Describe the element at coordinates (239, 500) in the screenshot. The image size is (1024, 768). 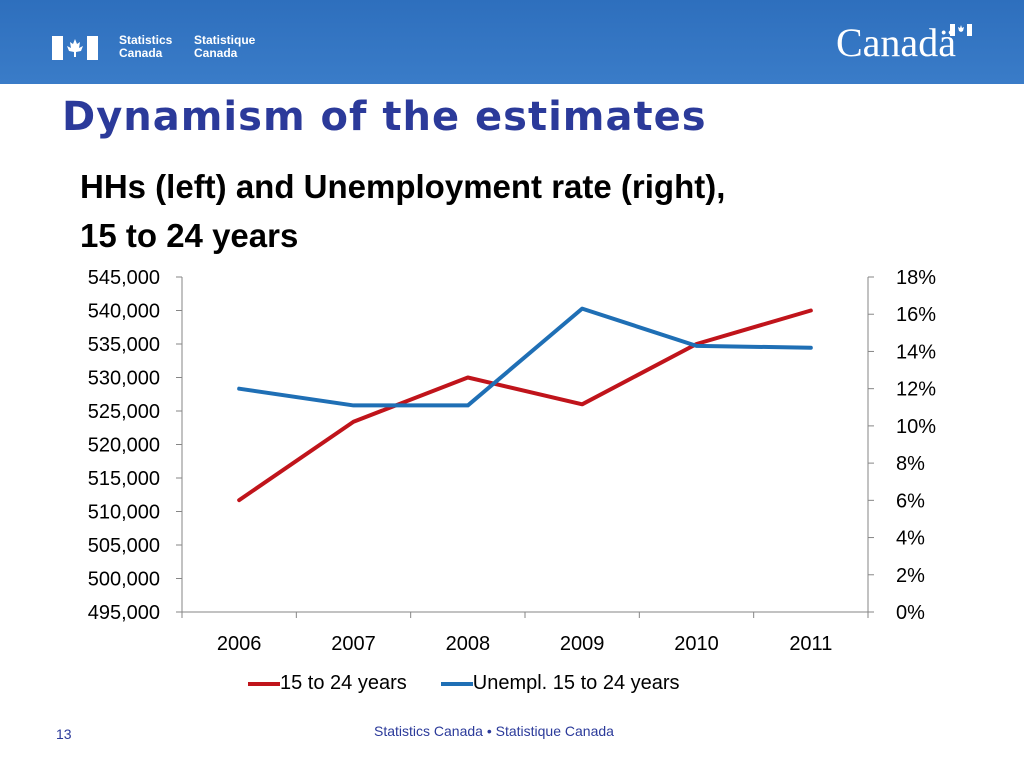
I see `data-point-hh-2006` at that location.